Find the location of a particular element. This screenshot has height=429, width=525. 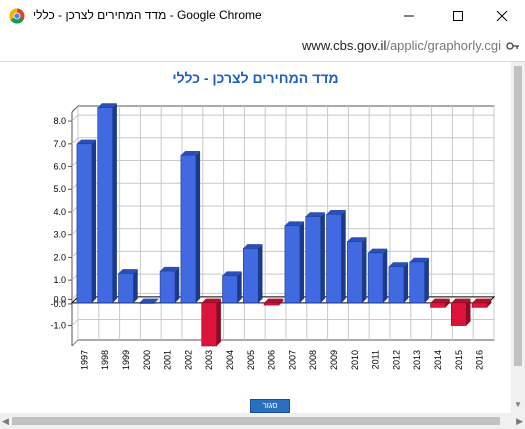

close-button: סגור is located at coordinates (270, 406).